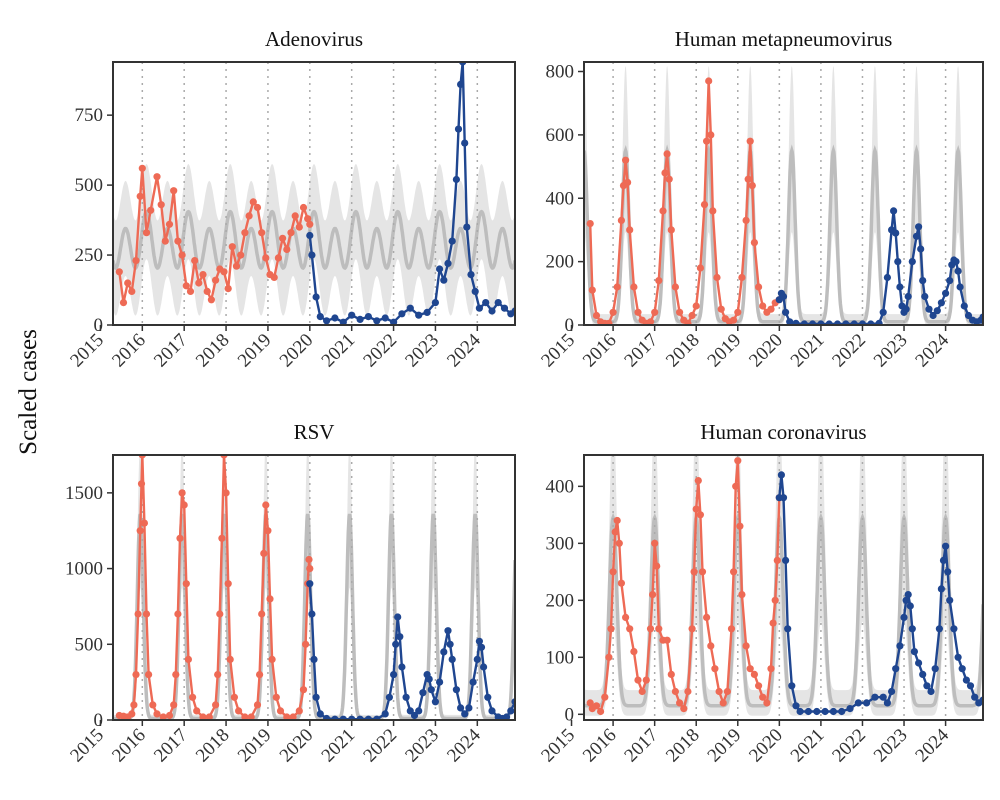 The height and width of the screenshot is (800, 1000). What do you see at coordinates (84, 493) in the screenshot?
I see `y-tick-label: 1500` at bounding box center [84, 493].